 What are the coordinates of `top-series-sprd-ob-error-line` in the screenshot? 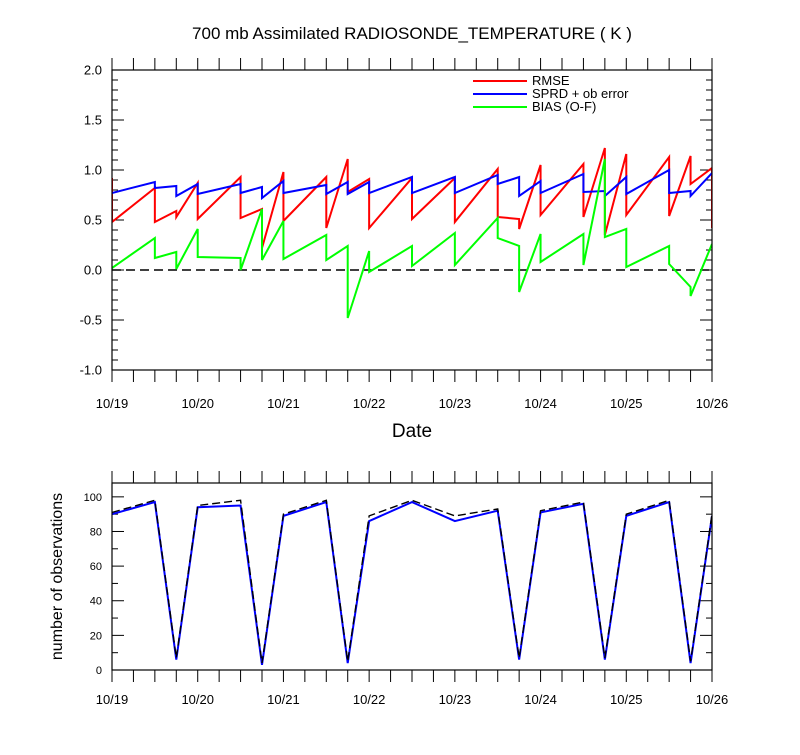 It's located at (412, 184).